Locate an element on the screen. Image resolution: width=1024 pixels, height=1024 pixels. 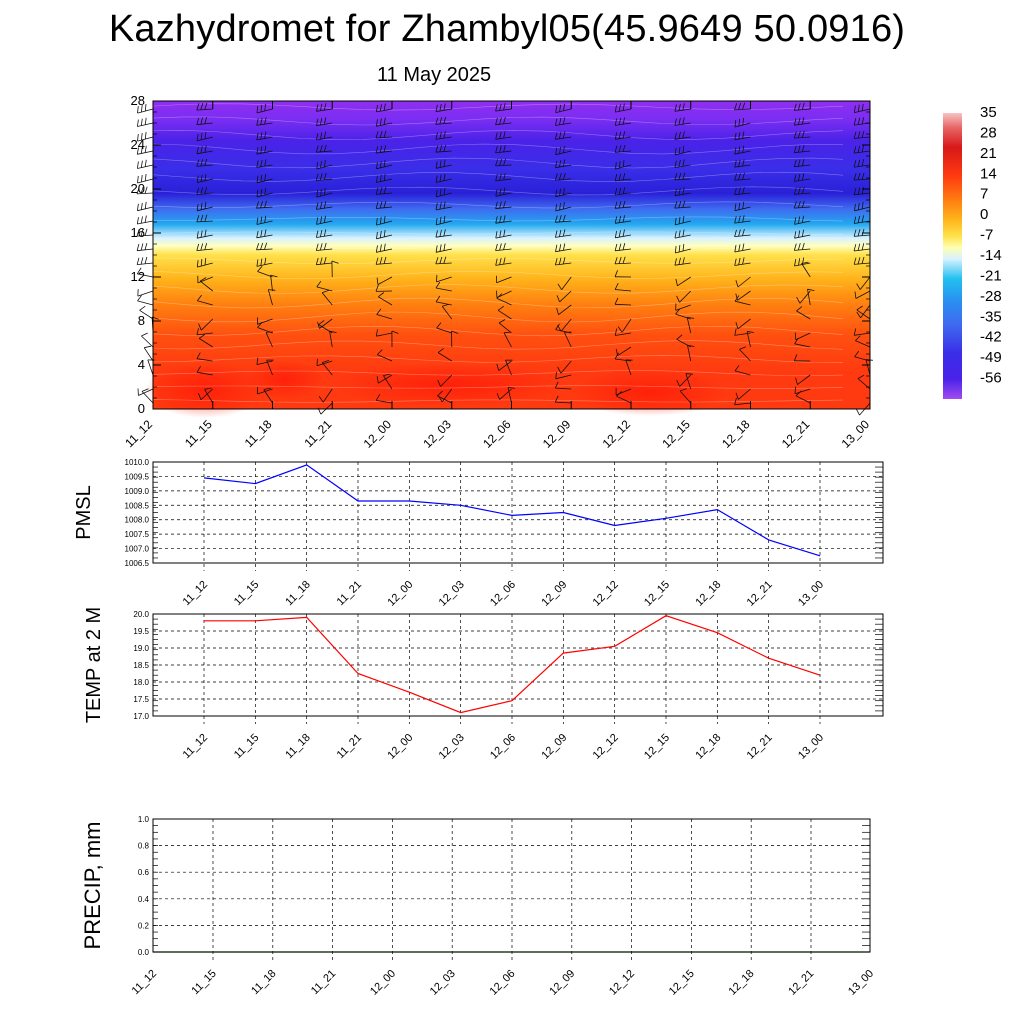
heatmap-xtick-label: 11_21 is located at coordinates (318, 433).